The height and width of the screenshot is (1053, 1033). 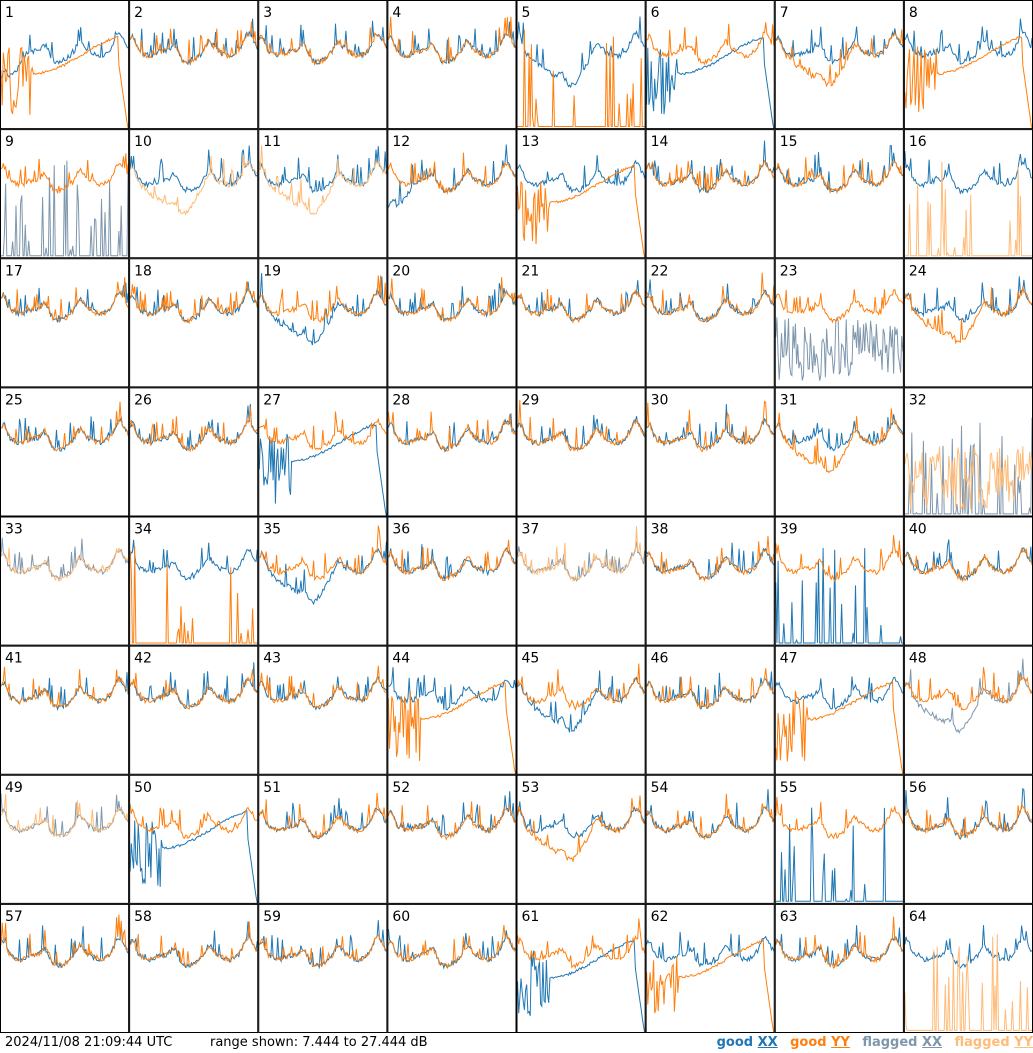 I want to click on panel-49: 49, so click(x=65, y=839).